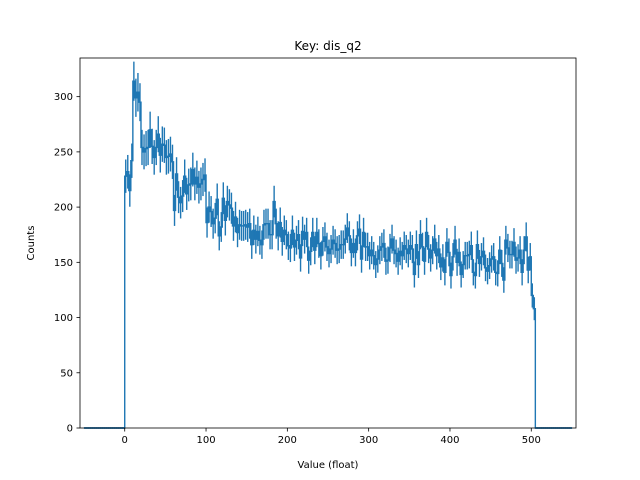 The width and height of the screenshot is (640, 480). What do you see at coordinates (125, 440) in the screenshot?
I see `x-tick-label: 0` at bounding box center [125, 440].